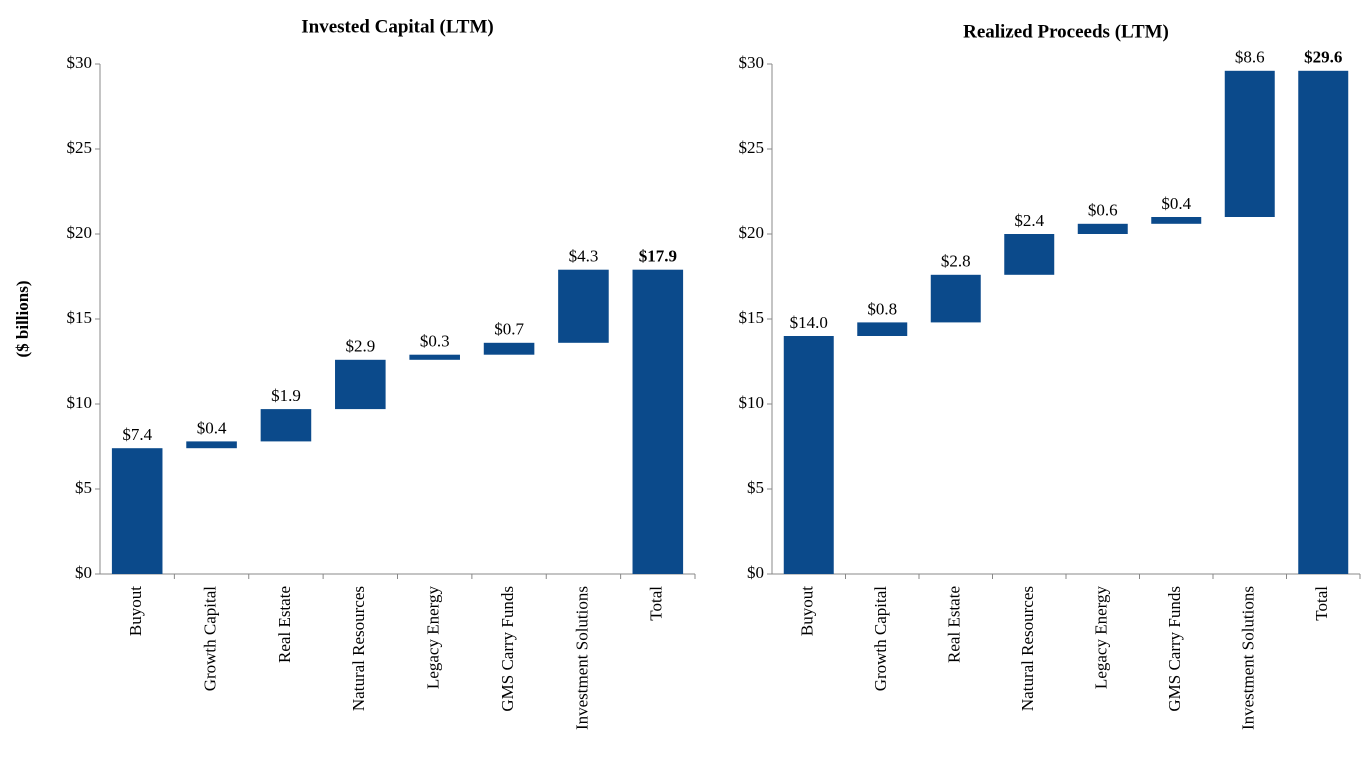 The width and height of the screenshot is (1362, 781). What do you see at coordinates (956, 261) in the screenshot?
I see `data-label: $2.8` at bounding box center [956, 261].